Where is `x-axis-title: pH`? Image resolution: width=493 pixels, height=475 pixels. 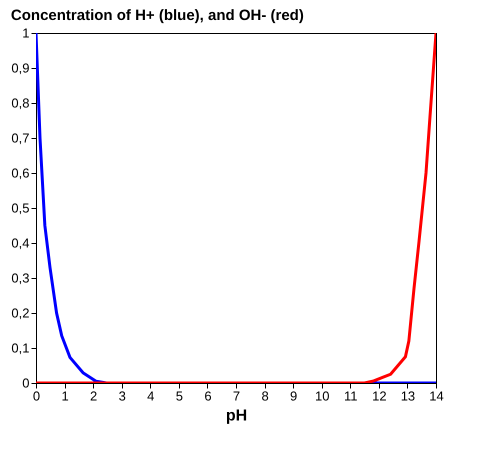 x-axis-title: pH is located at coordinates (237, 416).